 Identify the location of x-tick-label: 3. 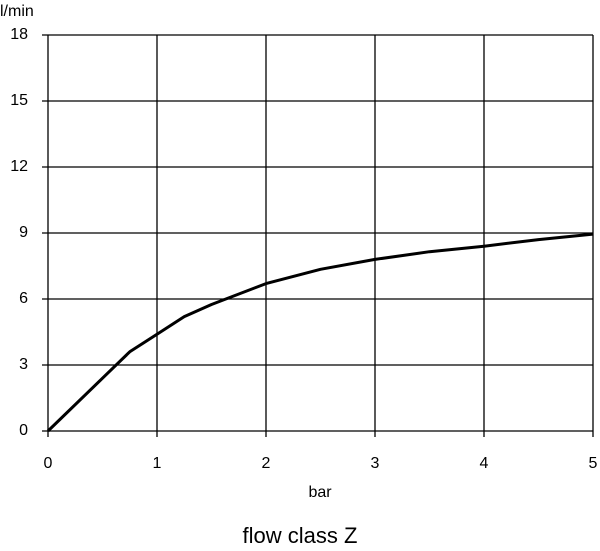
(375, 463).